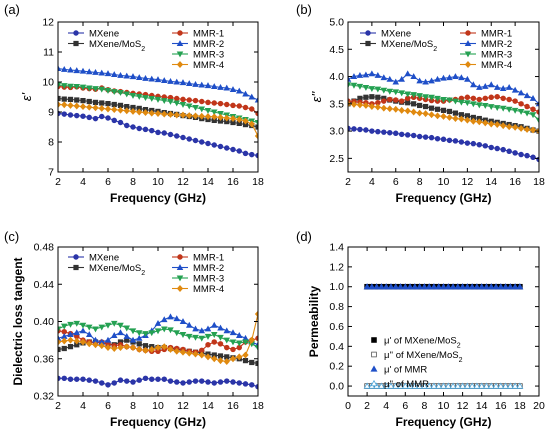 The height and width of the screenshot is (439, 550). I want to click on plot-area, so click(443, 336).